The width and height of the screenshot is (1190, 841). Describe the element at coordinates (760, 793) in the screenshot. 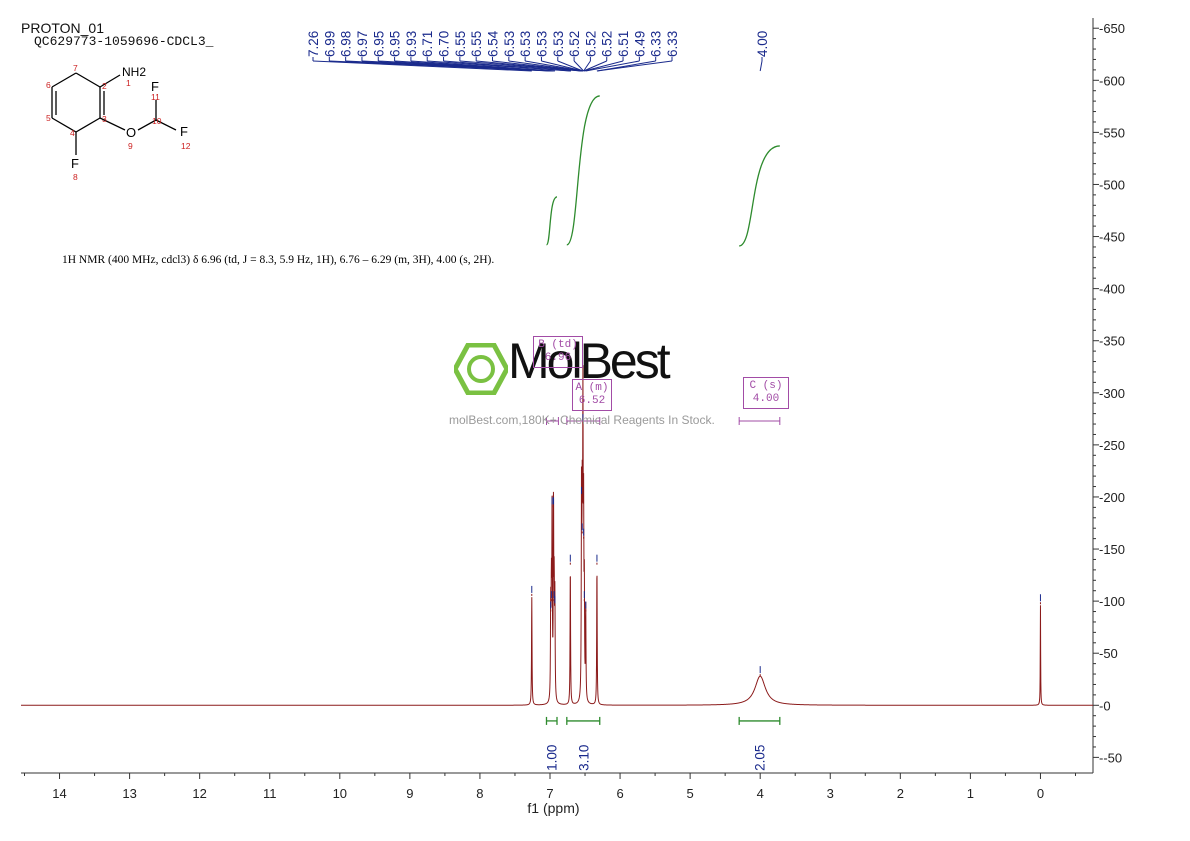

I see `x-tick-label: 4` at that location.